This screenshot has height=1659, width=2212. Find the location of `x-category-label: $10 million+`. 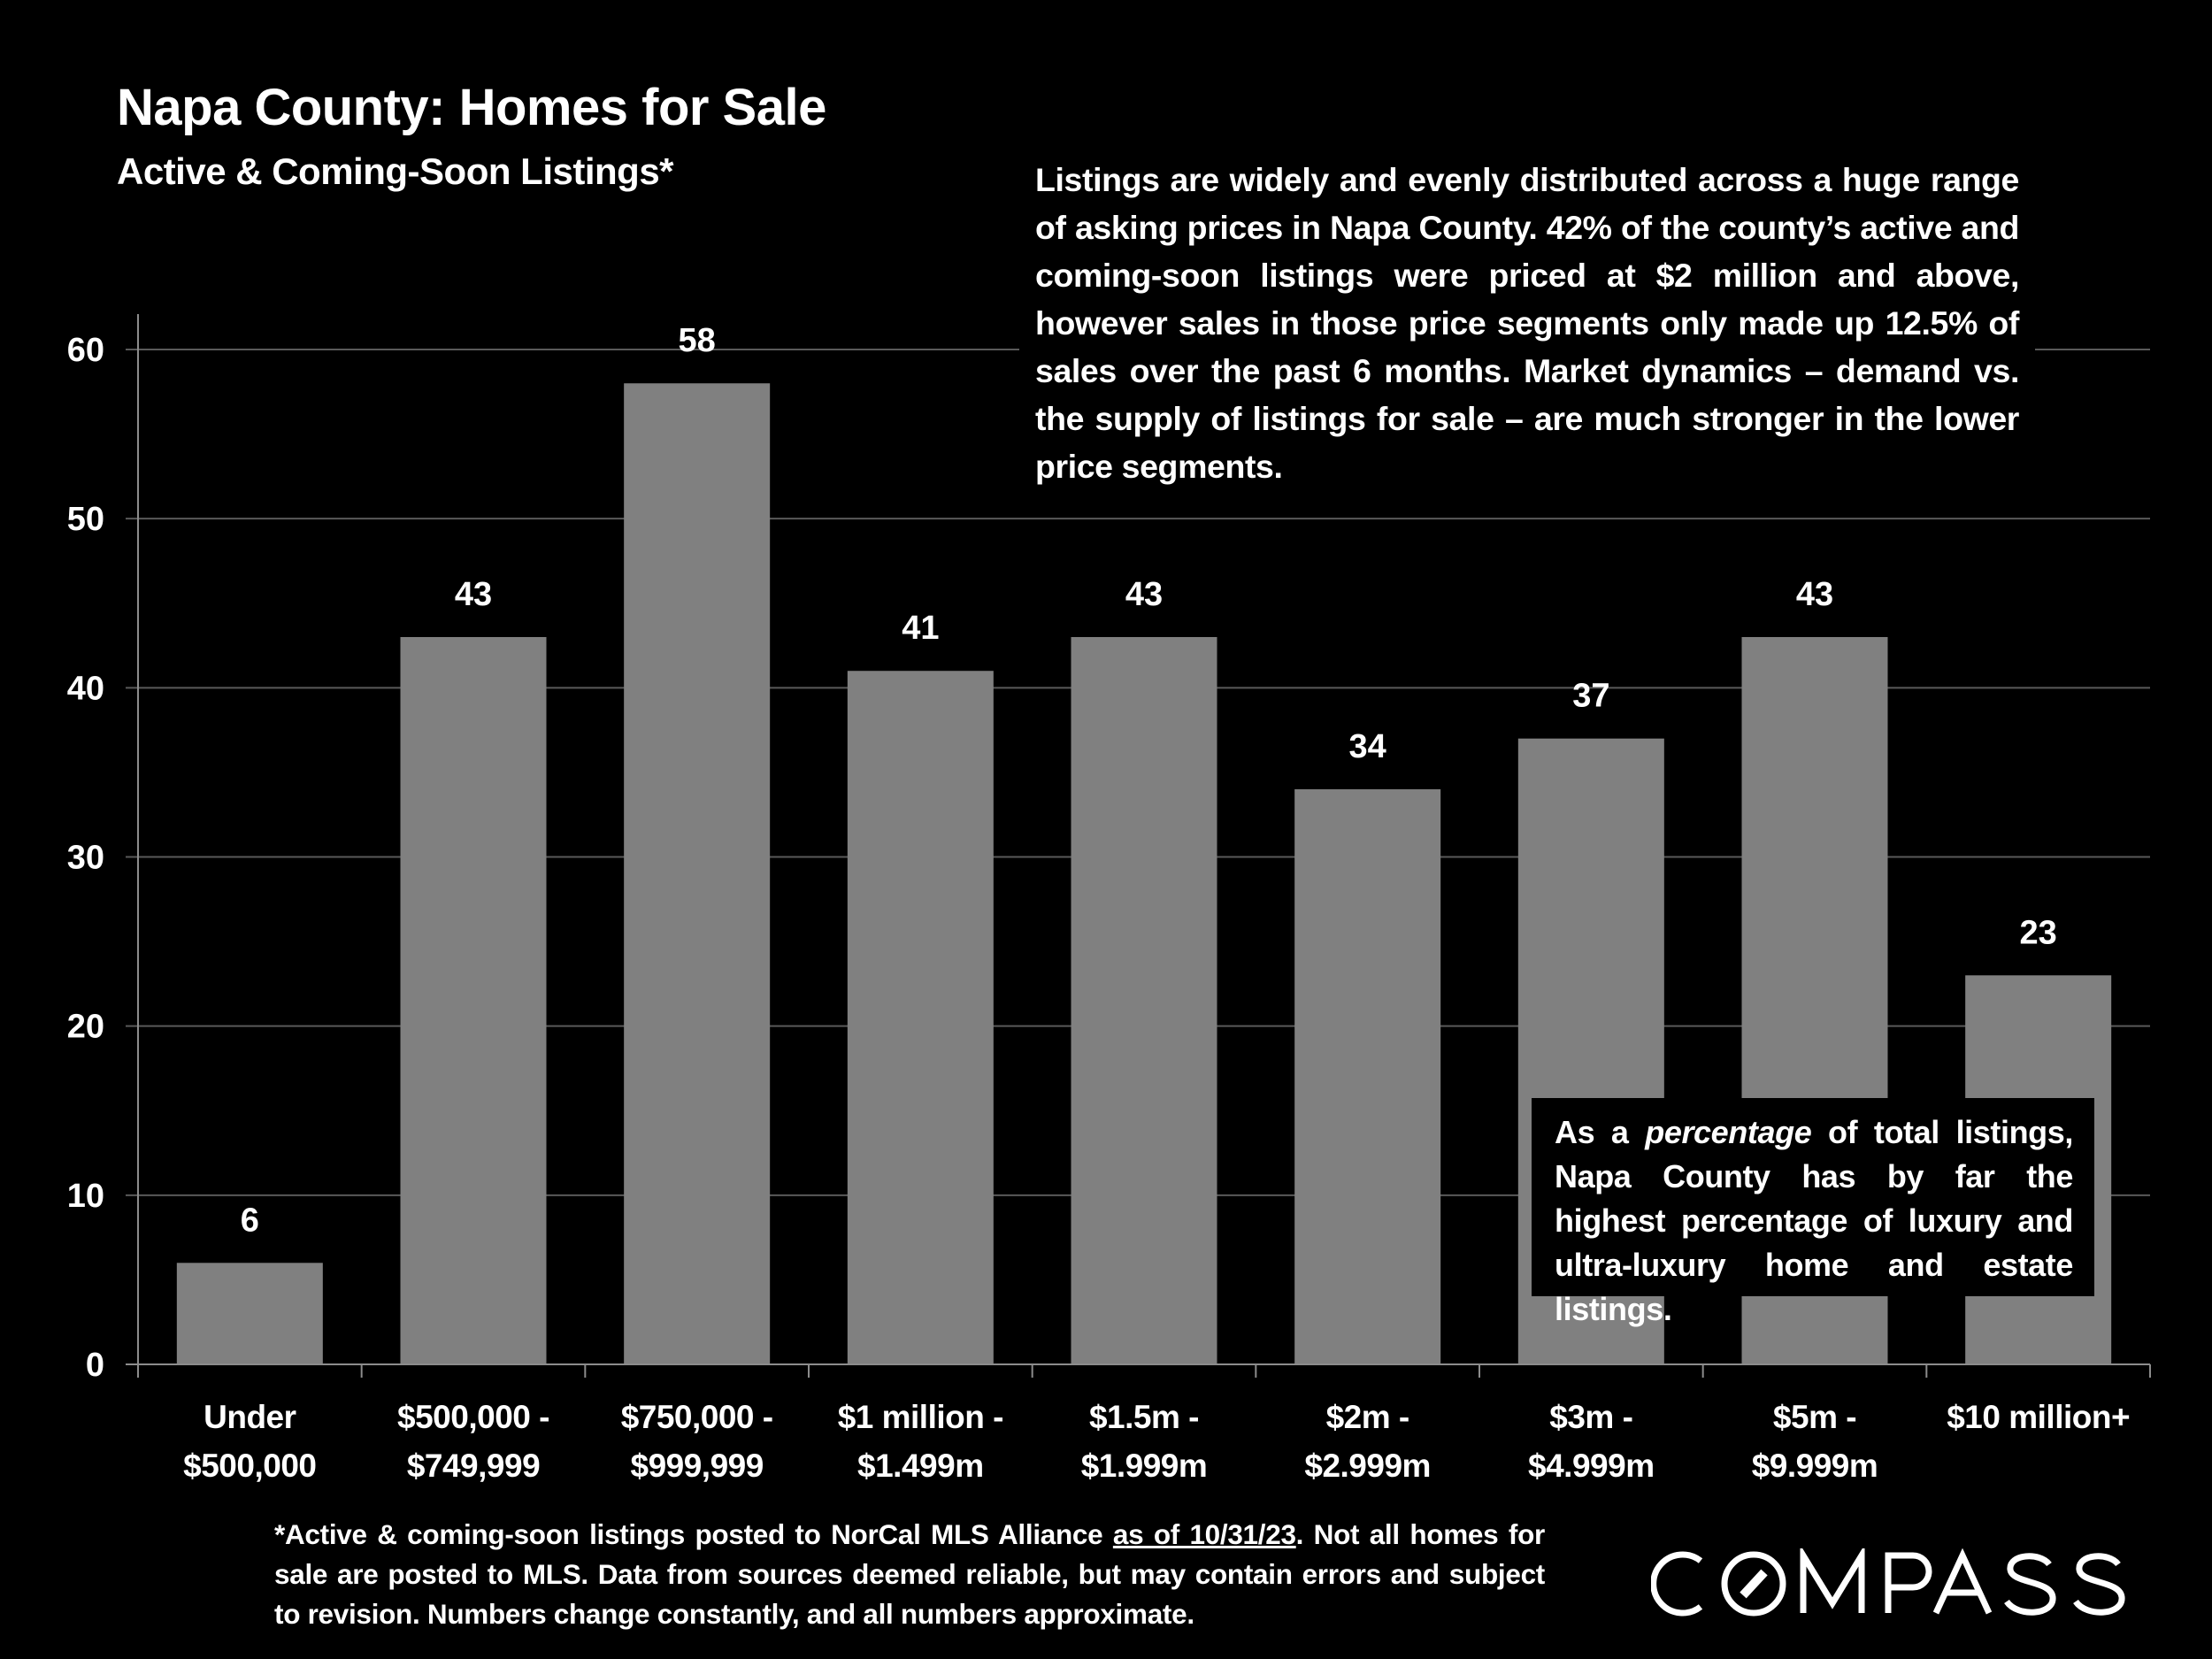

x-category-label: $10 million+ is located at coordinates (2039, 1417).